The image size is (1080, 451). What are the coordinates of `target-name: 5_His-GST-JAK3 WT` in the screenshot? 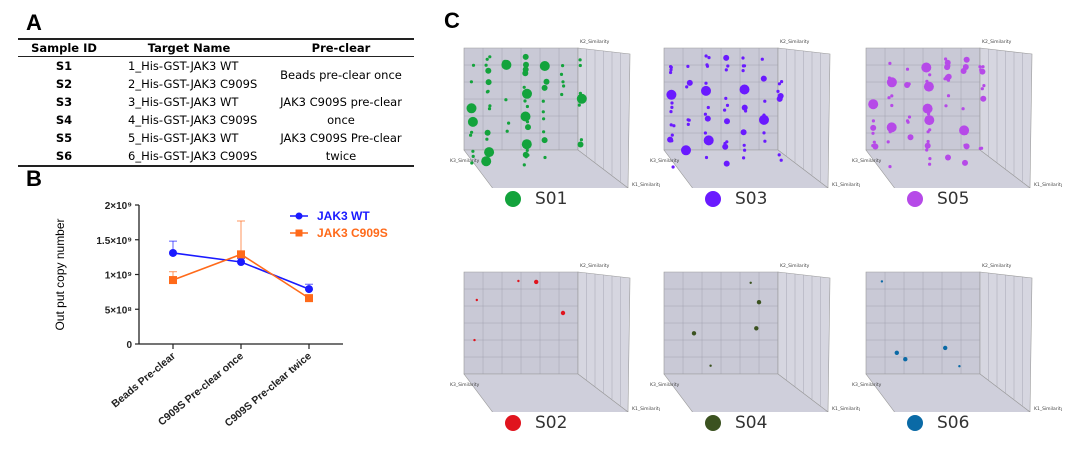 It's located at (183, 138).